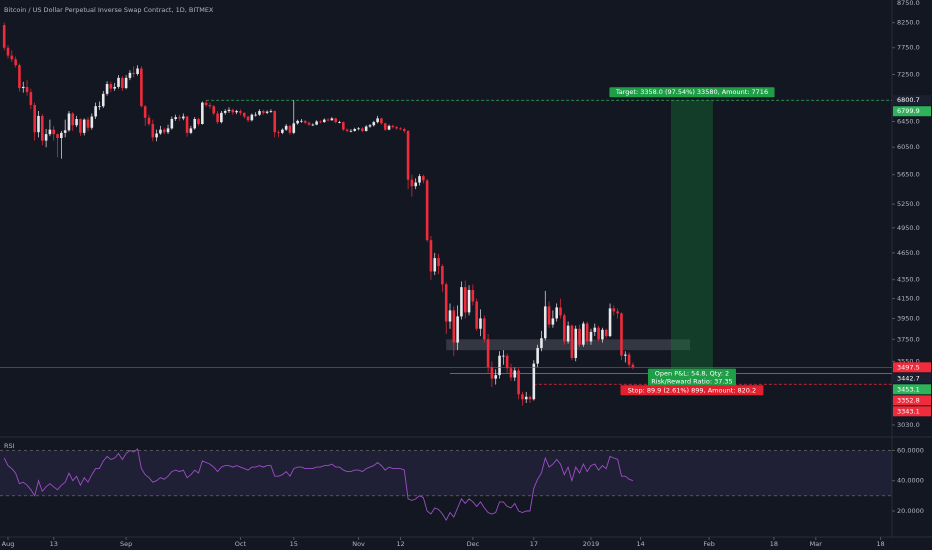 The image size is (932, 550). What do you see at coordinates (400, 544) in the screenshot?
I see `x-tick-label: 12` at bounding box center [400, 544].